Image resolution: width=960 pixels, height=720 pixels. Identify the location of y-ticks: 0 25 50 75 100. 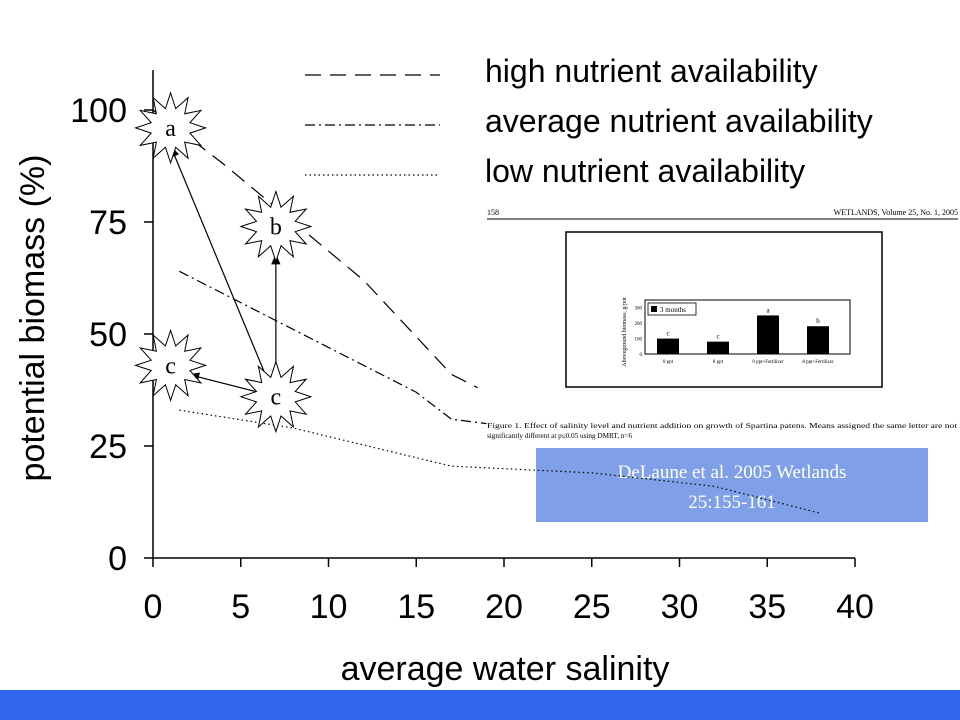
(111, 335).